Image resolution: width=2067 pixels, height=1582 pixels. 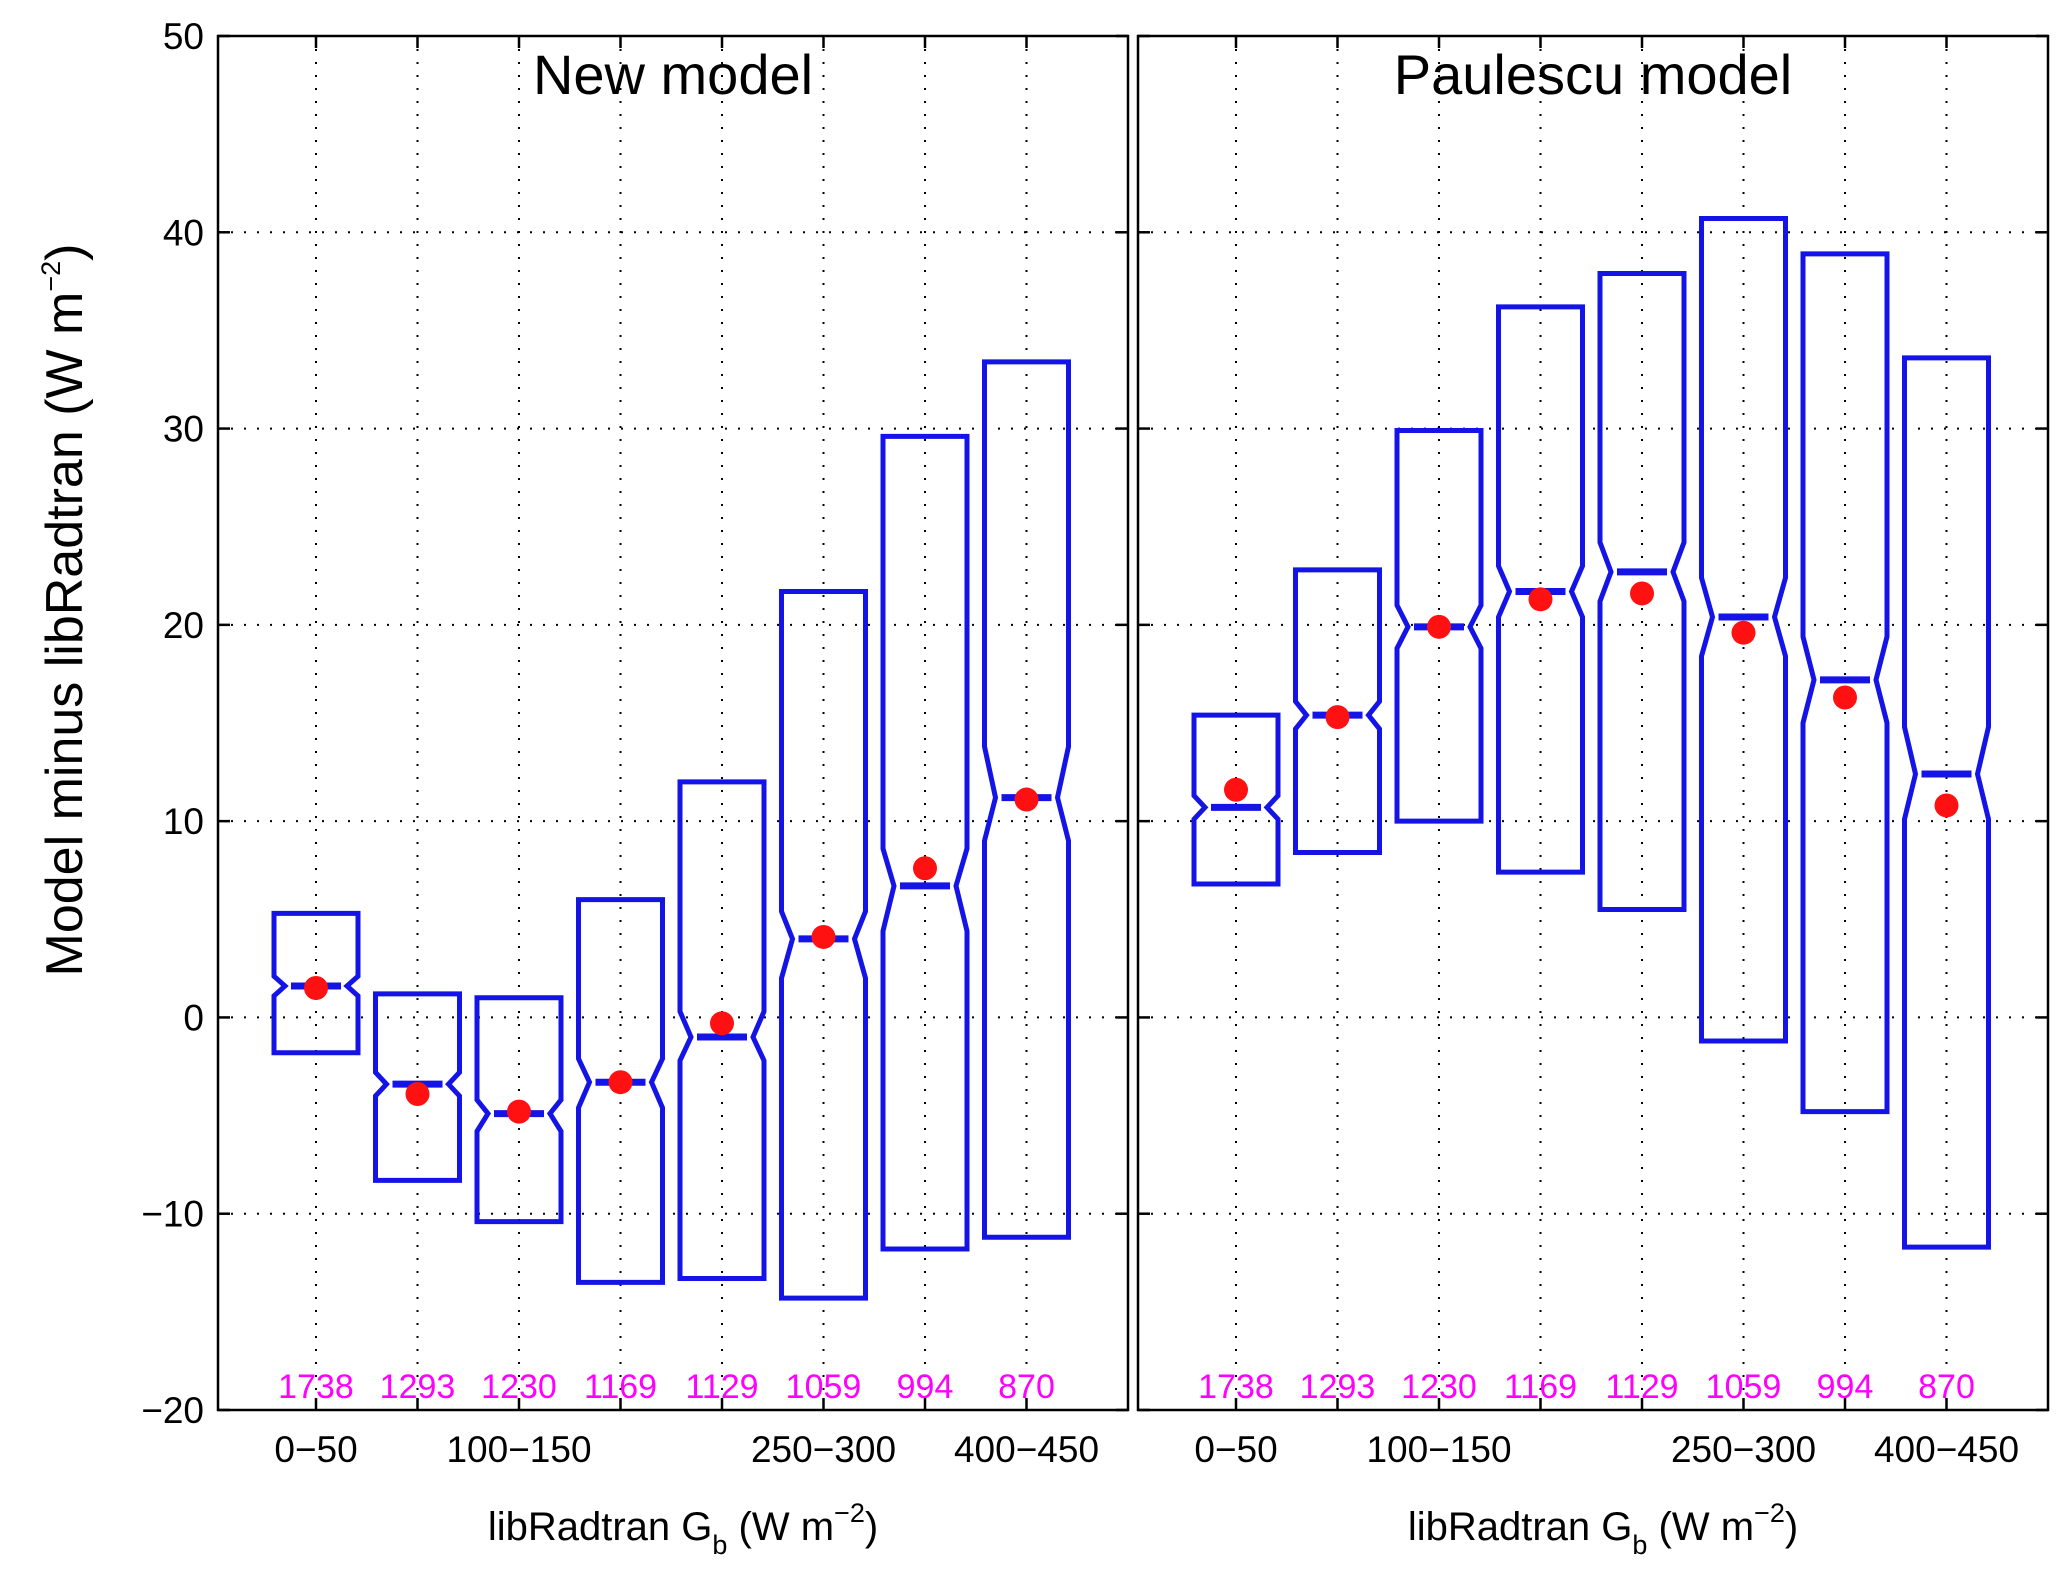 What do you see at coordinates (183, 36) in the screenshot?
I see `y-tick-label: 50` at bounding box center [183, 36].